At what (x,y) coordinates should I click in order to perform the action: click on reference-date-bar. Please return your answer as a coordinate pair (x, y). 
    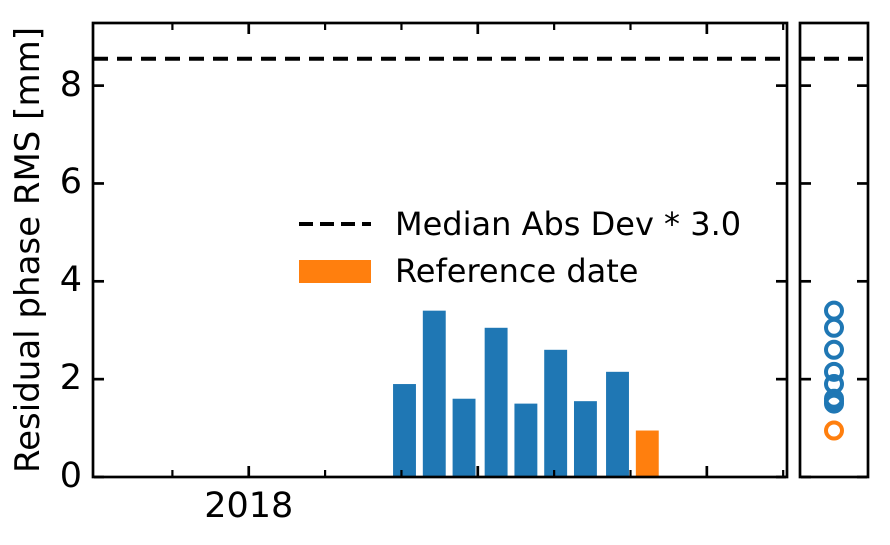
    Looking at the image, I should click on (647, 453).